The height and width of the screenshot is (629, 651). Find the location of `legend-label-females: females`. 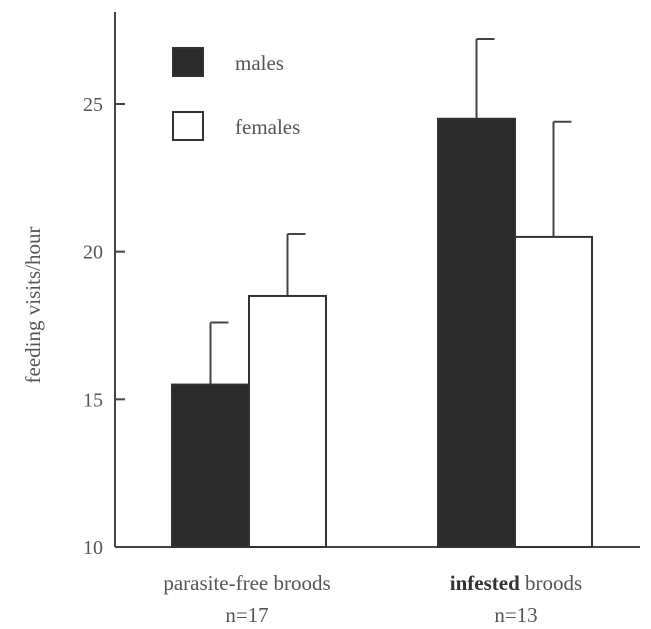

legend-label-females: females is located at coordinates (267, 127).